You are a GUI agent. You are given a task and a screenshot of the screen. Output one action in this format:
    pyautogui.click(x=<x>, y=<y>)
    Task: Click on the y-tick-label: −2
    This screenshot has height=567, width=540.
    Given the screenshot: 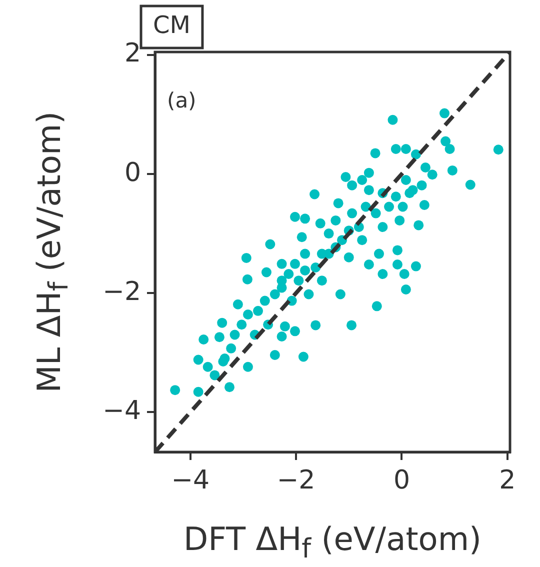 What is the action you would take?
    pyautogui.click(x=121, y=291)
    